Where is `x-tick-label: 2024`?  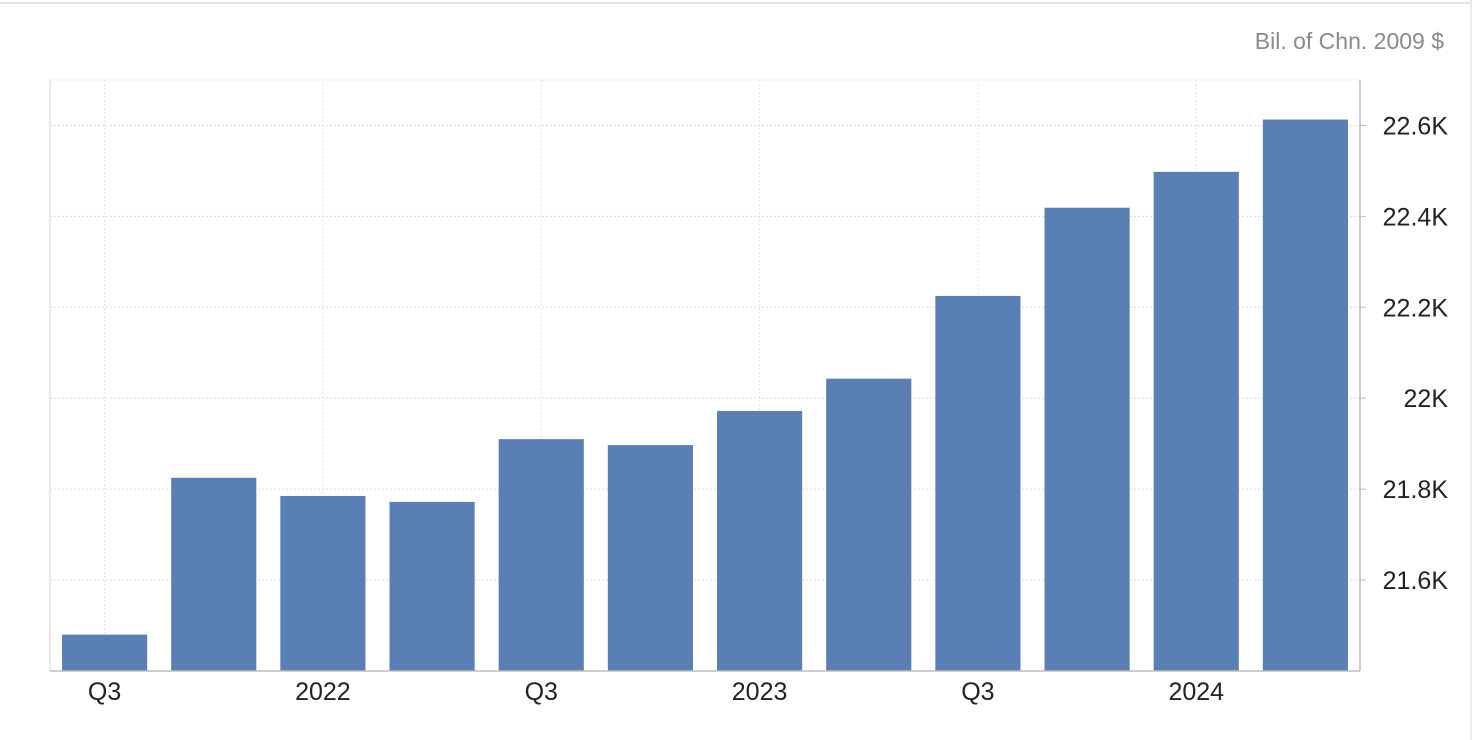
x-tick-label: 2024 is located at coordinates (1196, 692).